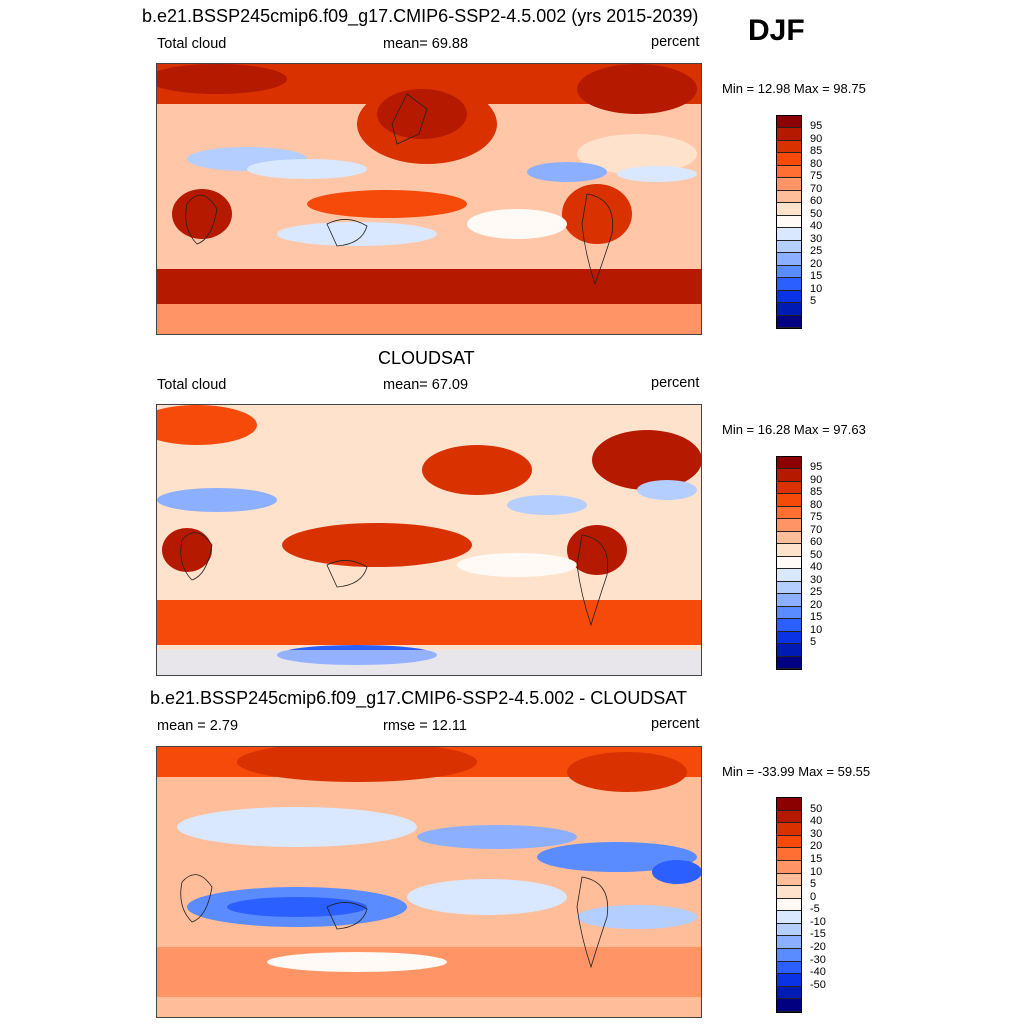 This screenshot has width=1024, height=1024. What do you see at coordinates (818, 934) in the screenshot?
I see `colorbar-level-label: -15` at bounding box center [818, 934].